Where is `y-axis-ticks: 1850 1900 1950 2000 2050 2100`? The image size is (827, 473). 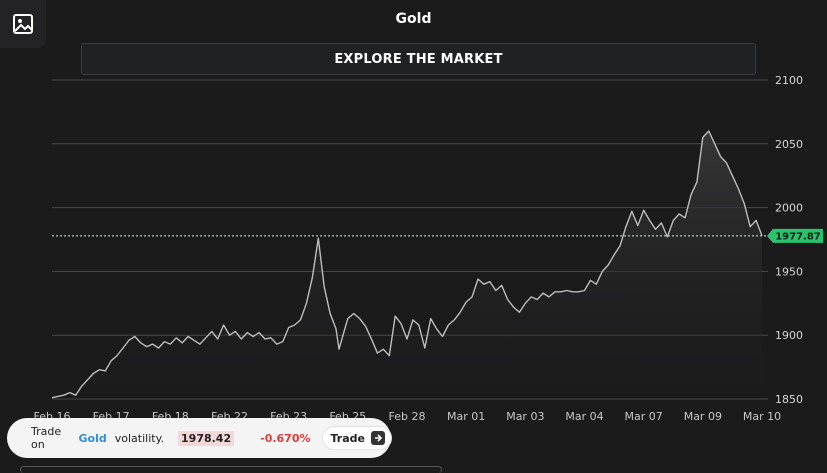 y-axis-ticks: 1850 1900 1950 2000 2050 2100 is located at coordinates (789, 240).